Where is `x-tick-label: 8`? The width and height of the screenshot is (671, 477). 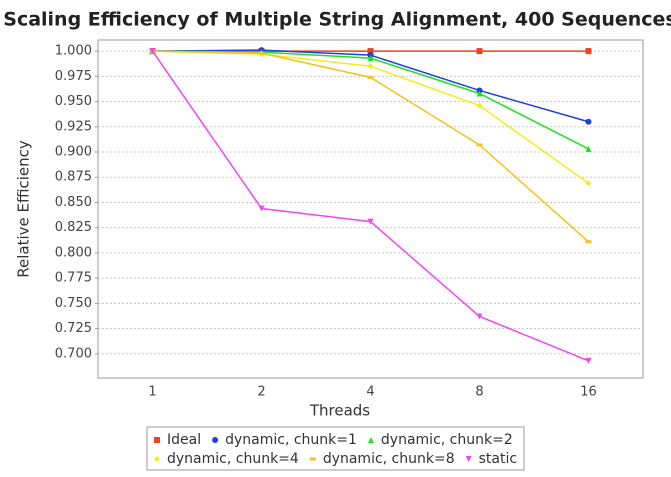 x-tick-label: 8 is located at coordinates (479, 392).